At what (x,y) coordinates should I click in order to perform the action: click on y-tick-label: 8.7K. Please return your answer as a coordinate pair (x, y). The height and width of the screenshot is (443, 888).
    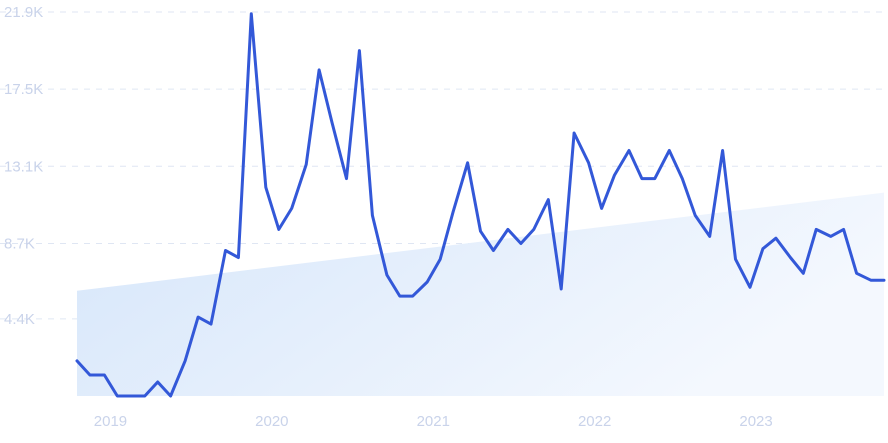
    Looking at the image, I should click on (19, 243).